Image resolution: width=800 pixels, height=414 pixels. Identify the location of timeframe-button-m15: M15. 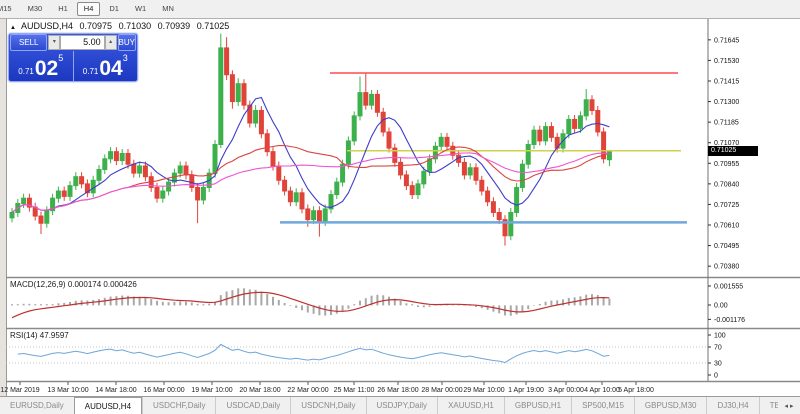
(6, 8).